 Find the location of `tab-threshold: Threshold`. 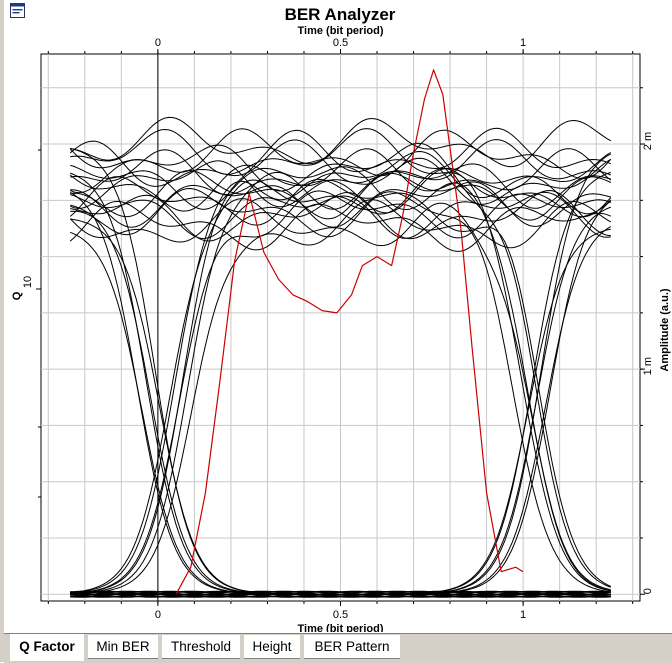

tab-threshold: Threshold is located at coordinates (201, 647).